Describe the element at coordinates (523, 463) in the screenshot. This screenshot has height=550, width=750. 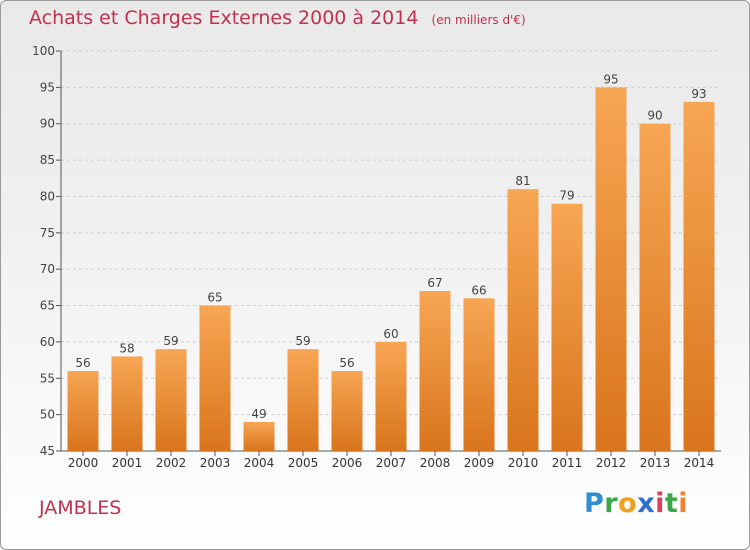
I see `x-tick-label: 2010` at that location.